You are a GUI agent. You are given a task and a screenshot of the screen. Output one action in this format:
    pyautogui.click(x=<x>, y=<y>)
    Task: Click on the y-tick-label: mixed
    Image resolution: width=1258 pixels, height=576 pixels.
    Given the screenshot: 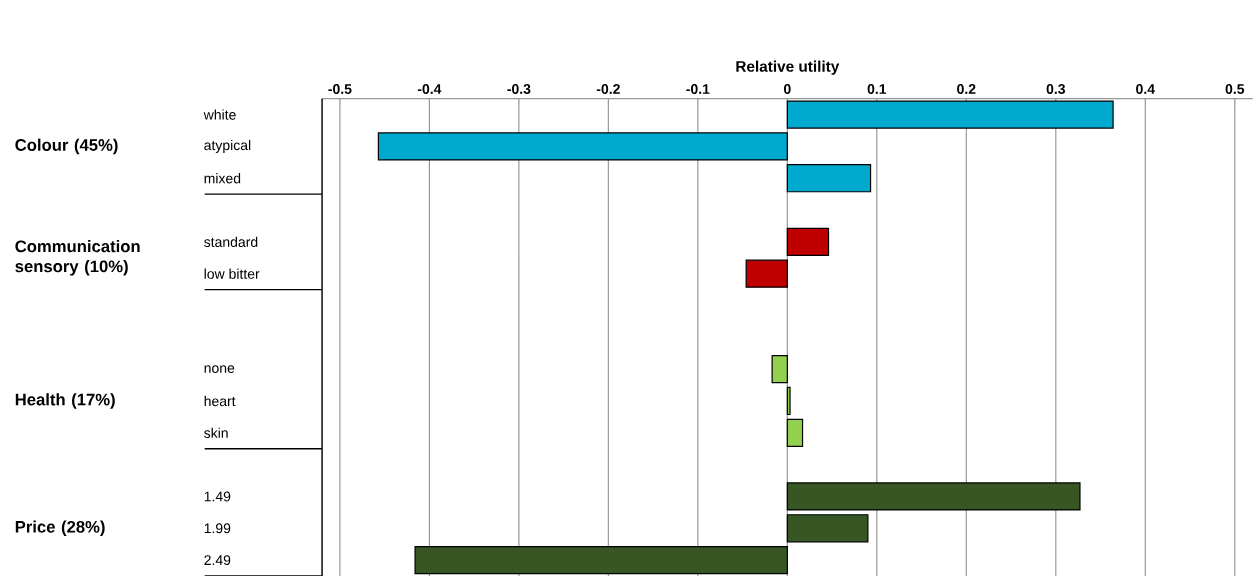 What is the action you would take?
    pyautogui.click(x=222, y=178)
    